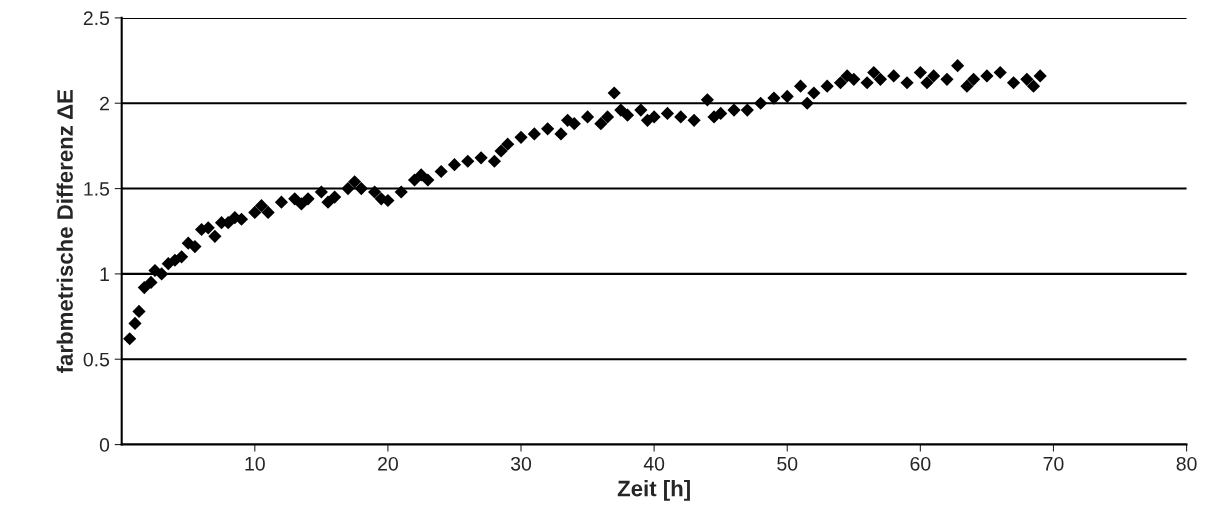  What do you see at coordinates (653, 490) in the screenshot?
I see `x-axis-title: Zeit [h]` at bounding box center [653, 490].